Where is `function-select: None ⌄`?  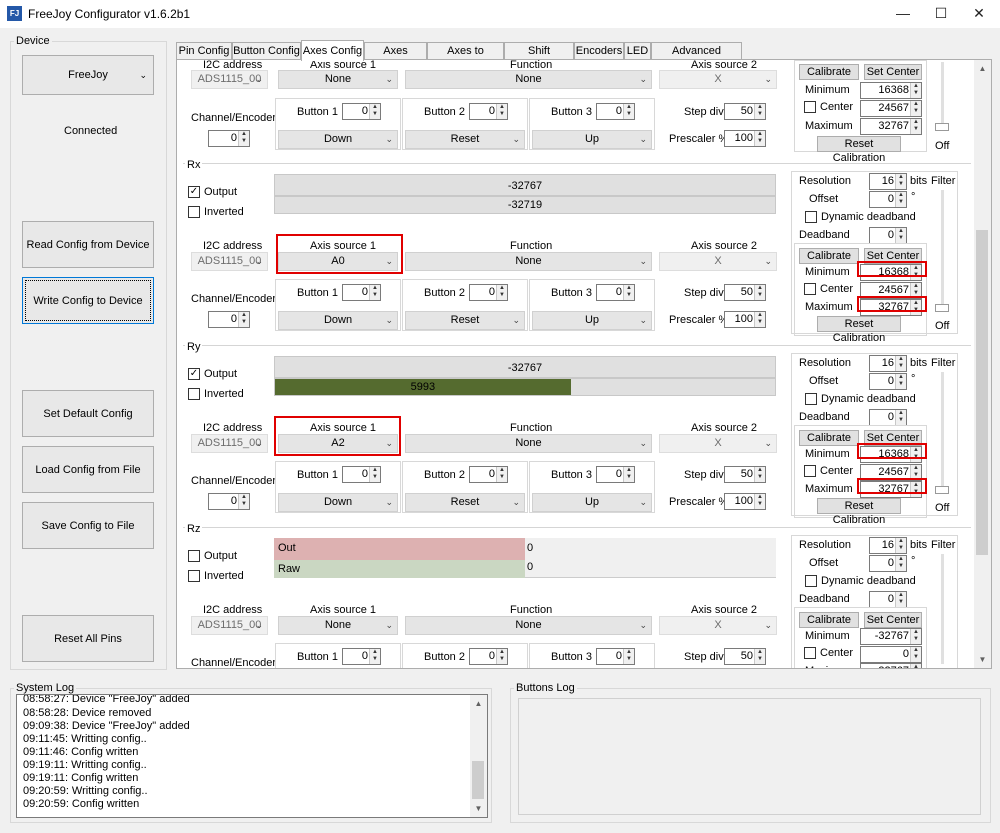 function-select: None ⌄ is located at coordinates (528, 79).